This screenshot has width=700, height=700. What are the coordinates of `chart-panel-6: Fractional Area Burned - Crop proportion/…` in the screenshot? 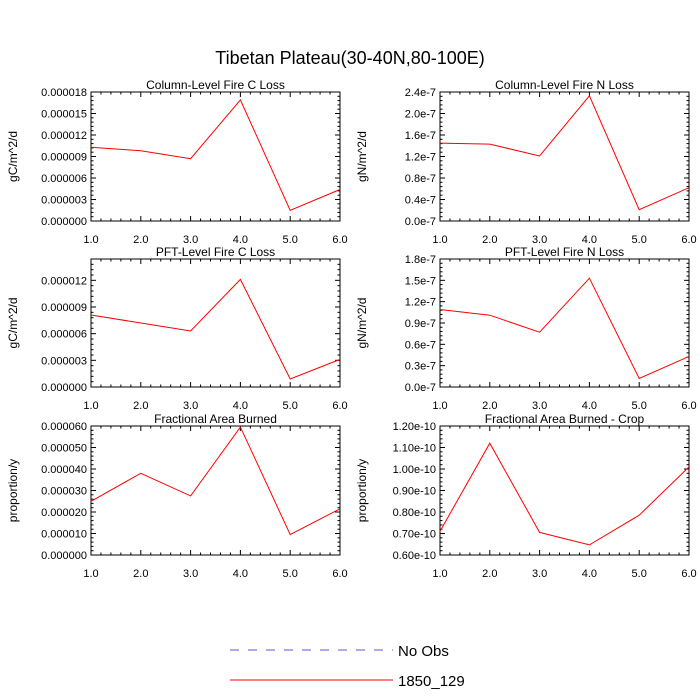 It's located at (526, 496).